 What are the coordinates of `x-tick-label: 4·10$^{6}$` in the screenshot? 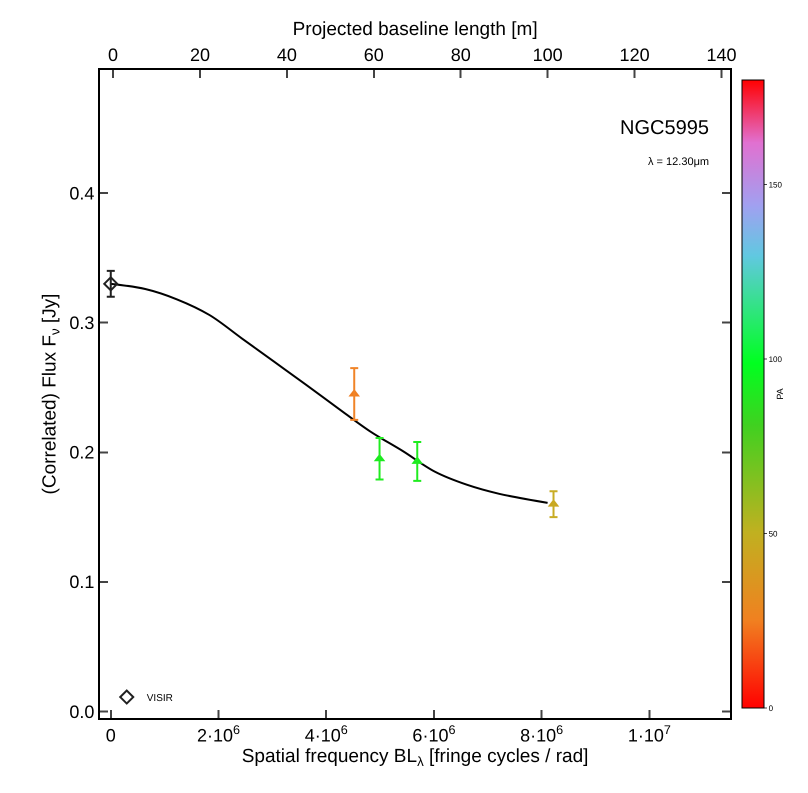 It's located at (326, 734).